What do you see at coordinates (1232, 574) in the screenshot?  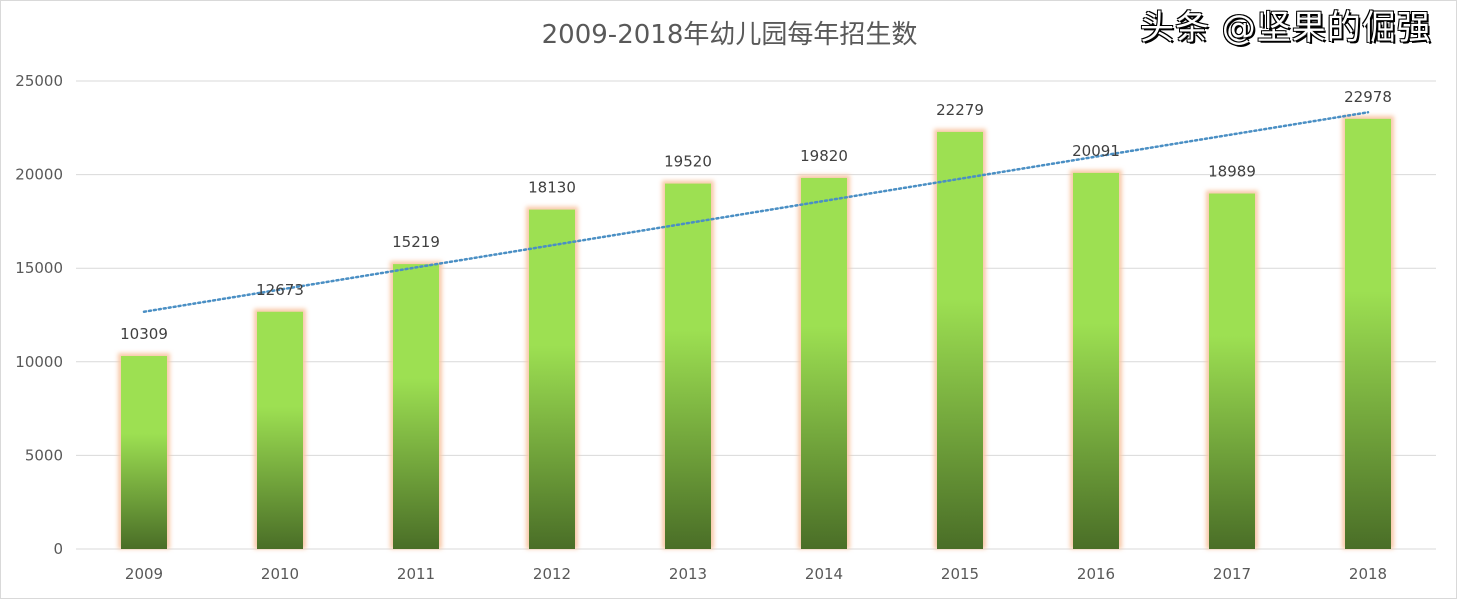 I see `x-tick-label: 2017` at bounding box center [1232, 574].